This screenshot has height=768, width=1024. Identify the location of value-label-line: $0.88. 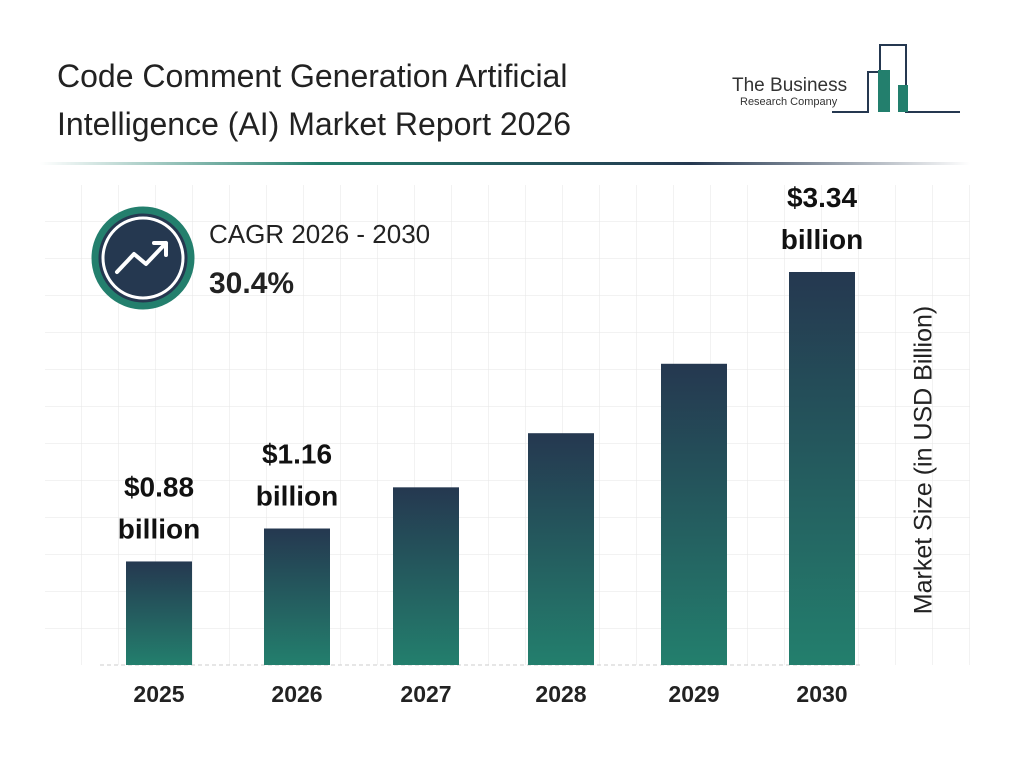
(159, 487).